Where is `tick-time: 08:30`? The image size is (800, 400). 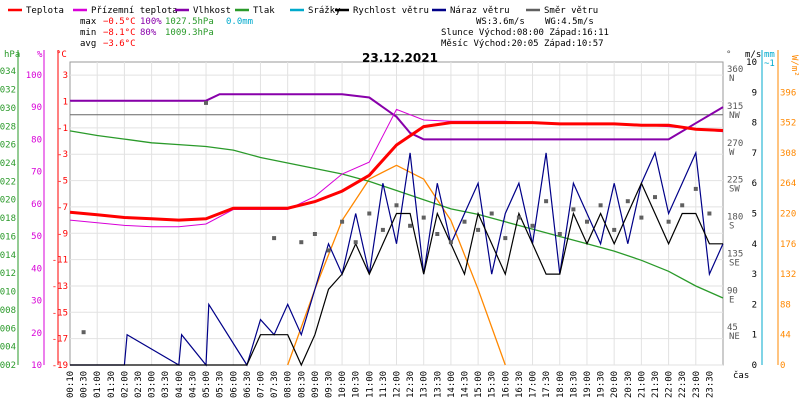 tick-time: 08:30 is located at coordinates (302, 384).